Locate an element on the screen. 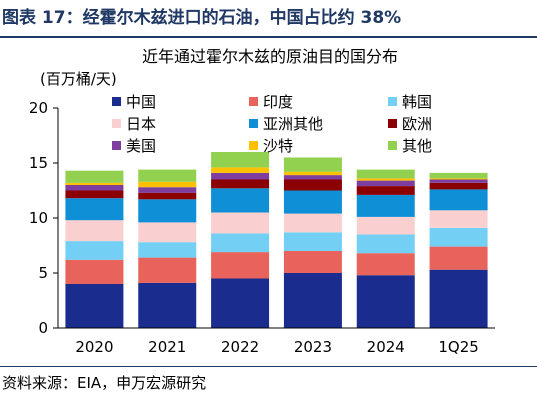 Image resolution: width=537 pixels, height=402 pixels. chart-title: 近年通过霍尔木兹的原油目的国分布 is located at coordinates (270, 56).